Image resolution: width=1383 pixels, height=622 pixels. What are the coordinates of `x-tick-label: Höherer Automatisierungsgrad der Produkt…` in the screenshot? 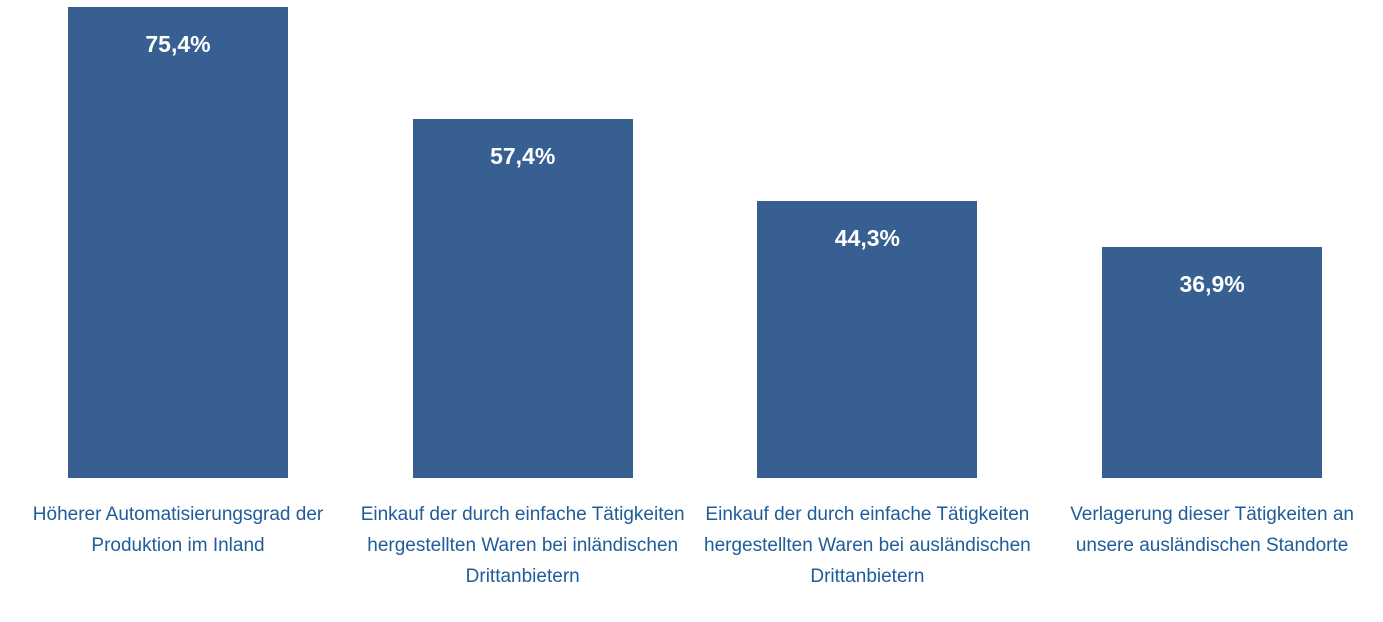 It's located at (178, 530).